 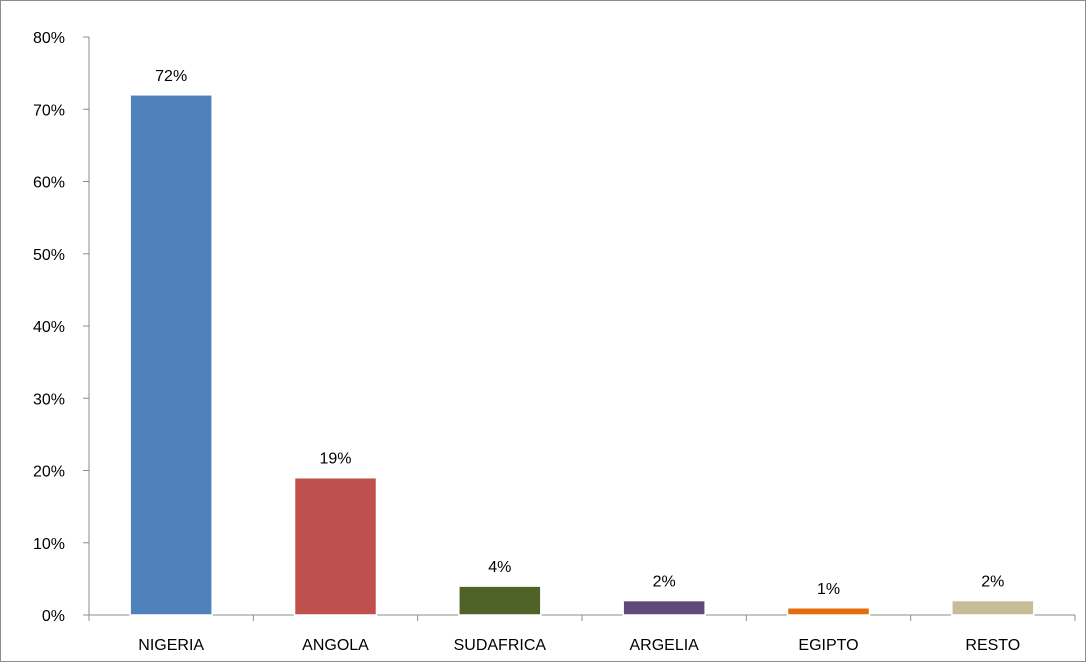 What do you see at coordinates (664, 582) in the screenshot?
I see `data-label-argelia: 2%` at bounding box center [664, 582].